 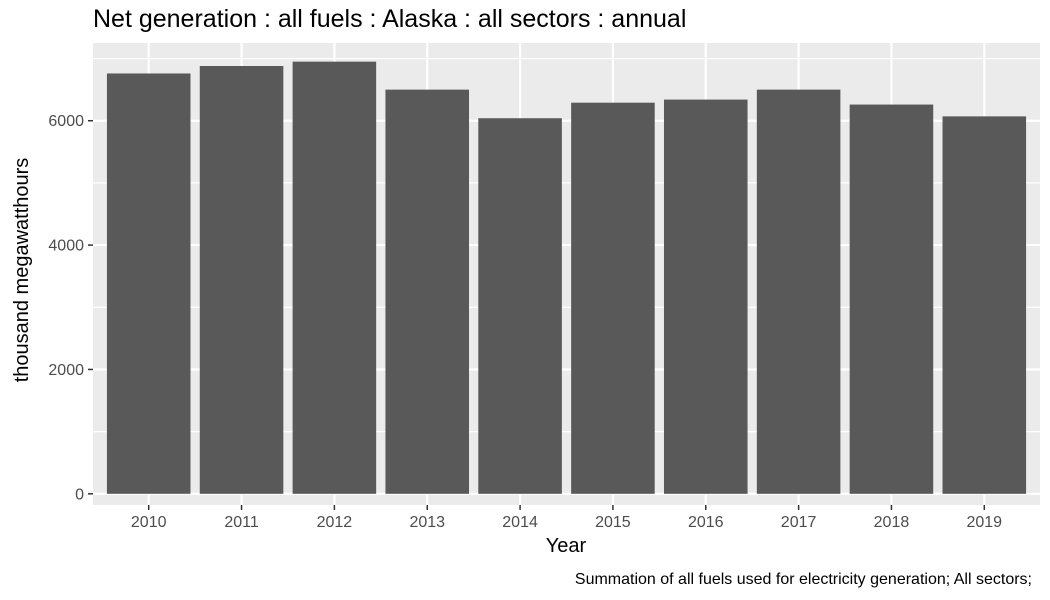 What do you see at coordinates (520, 522) in the screenshot?
I see `x-tick-label: 2014` at bounding box center [520, 522].